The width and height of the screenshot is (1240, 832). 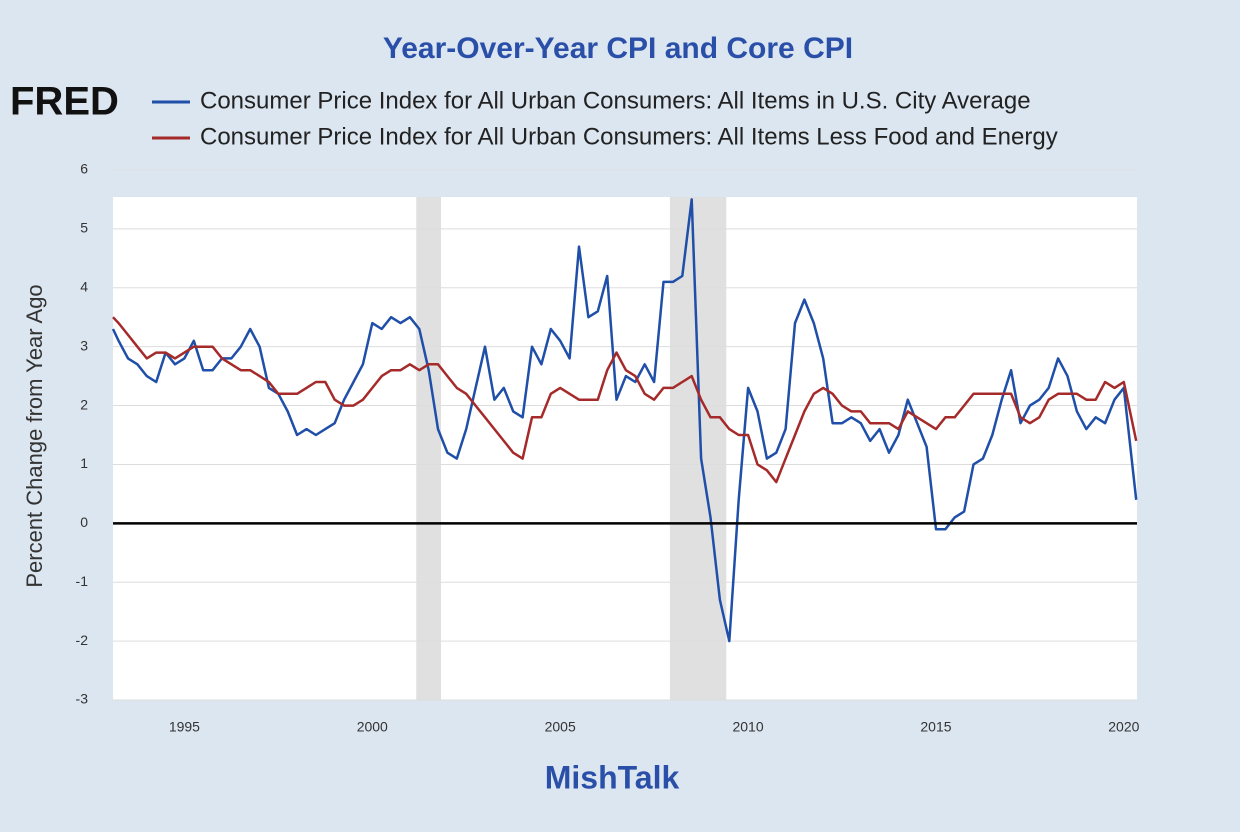 What do you see at coordinates (1123, 727) in the screenshot?
I see `x-tick-label: 2020` at bounding box center [1123, 727].